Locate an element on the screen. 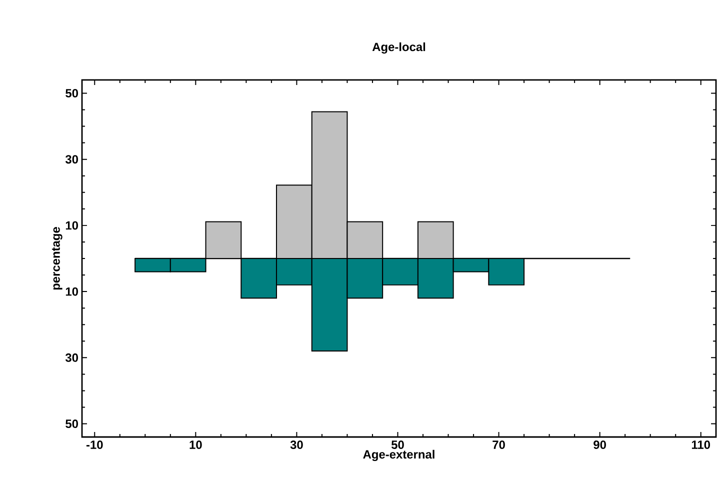  chart-title: Age-local is located at coordinates (399, 48).